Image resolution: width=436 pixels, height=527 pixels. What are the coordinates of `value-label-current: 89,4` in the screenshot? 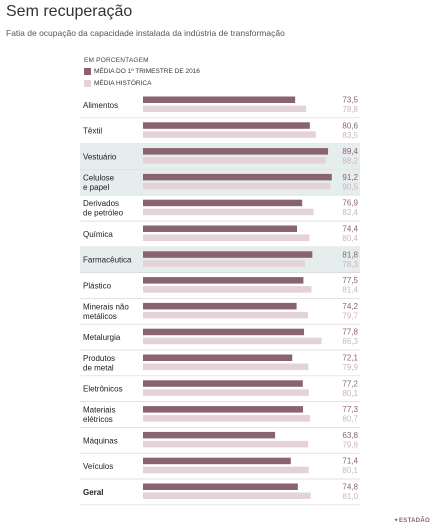 It's located at (350, 151).